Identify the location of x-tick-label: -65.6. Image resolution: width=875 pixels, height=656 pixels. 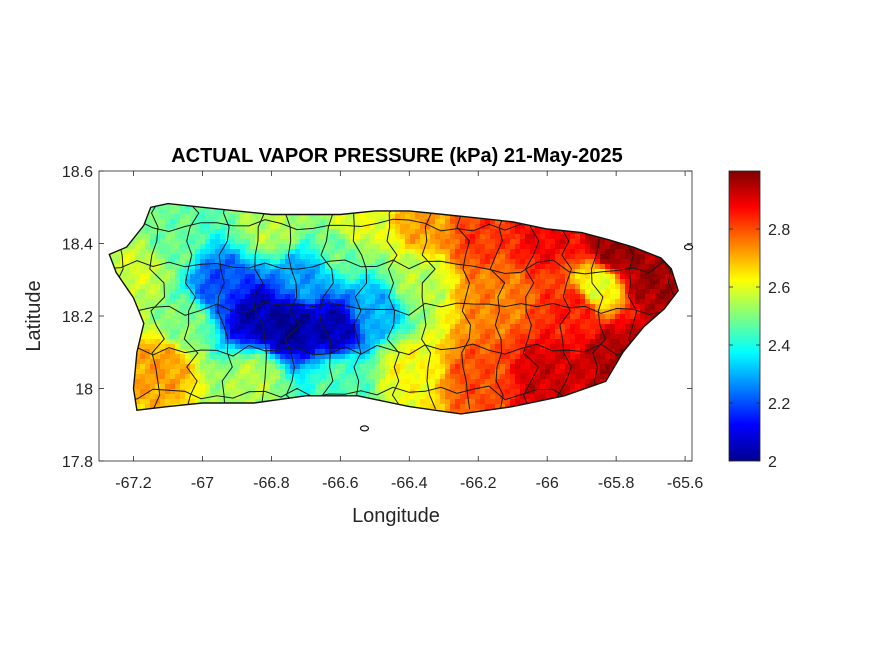
(685, 483).